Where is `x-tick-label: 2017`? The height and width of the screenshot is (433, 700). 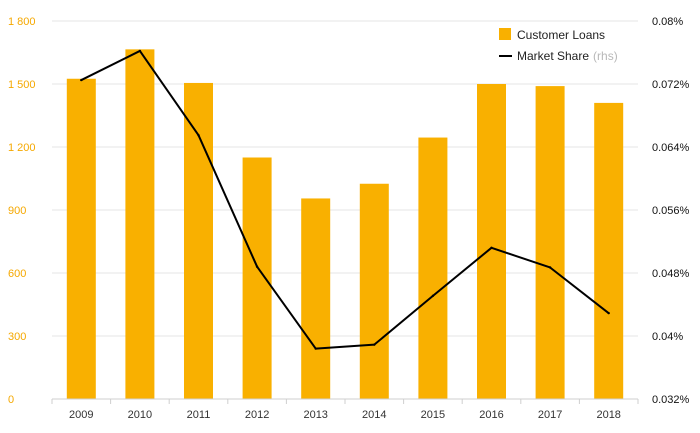
x-tick-label: 2017 is located at coordinates (550, 415).